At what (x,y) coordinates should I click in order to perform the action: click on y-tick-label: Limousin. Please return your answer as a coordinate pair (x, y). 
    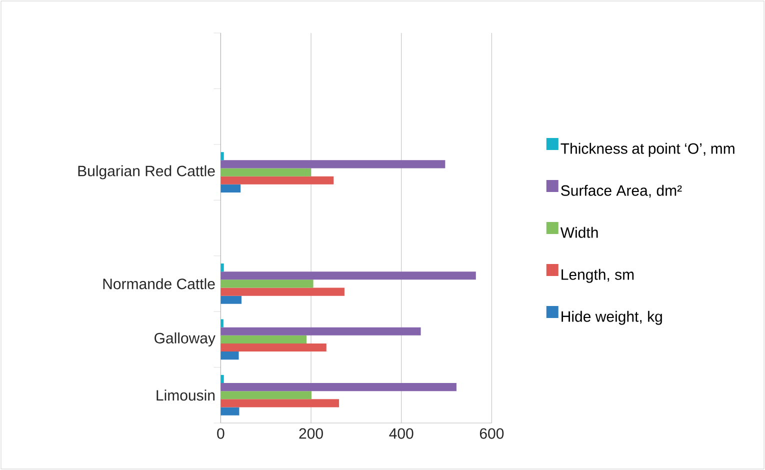
    Looking at the image, I should click on (185, 395).